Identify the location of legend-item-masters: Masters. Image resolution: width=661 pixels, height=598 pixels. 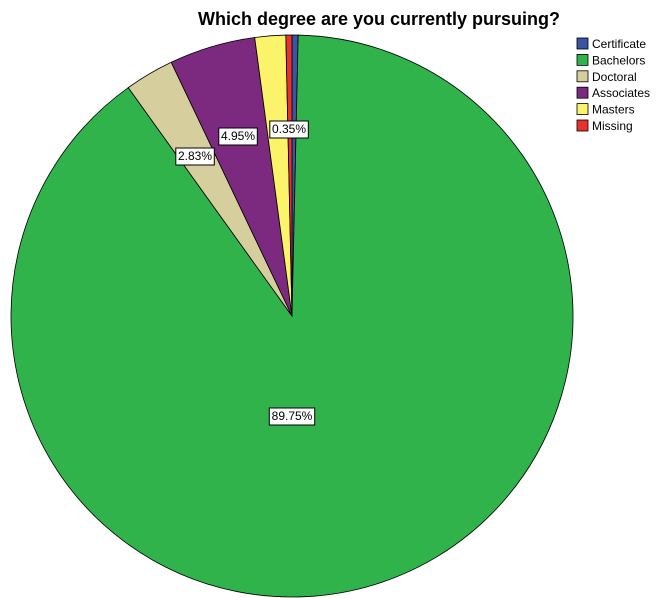
(605, 110).